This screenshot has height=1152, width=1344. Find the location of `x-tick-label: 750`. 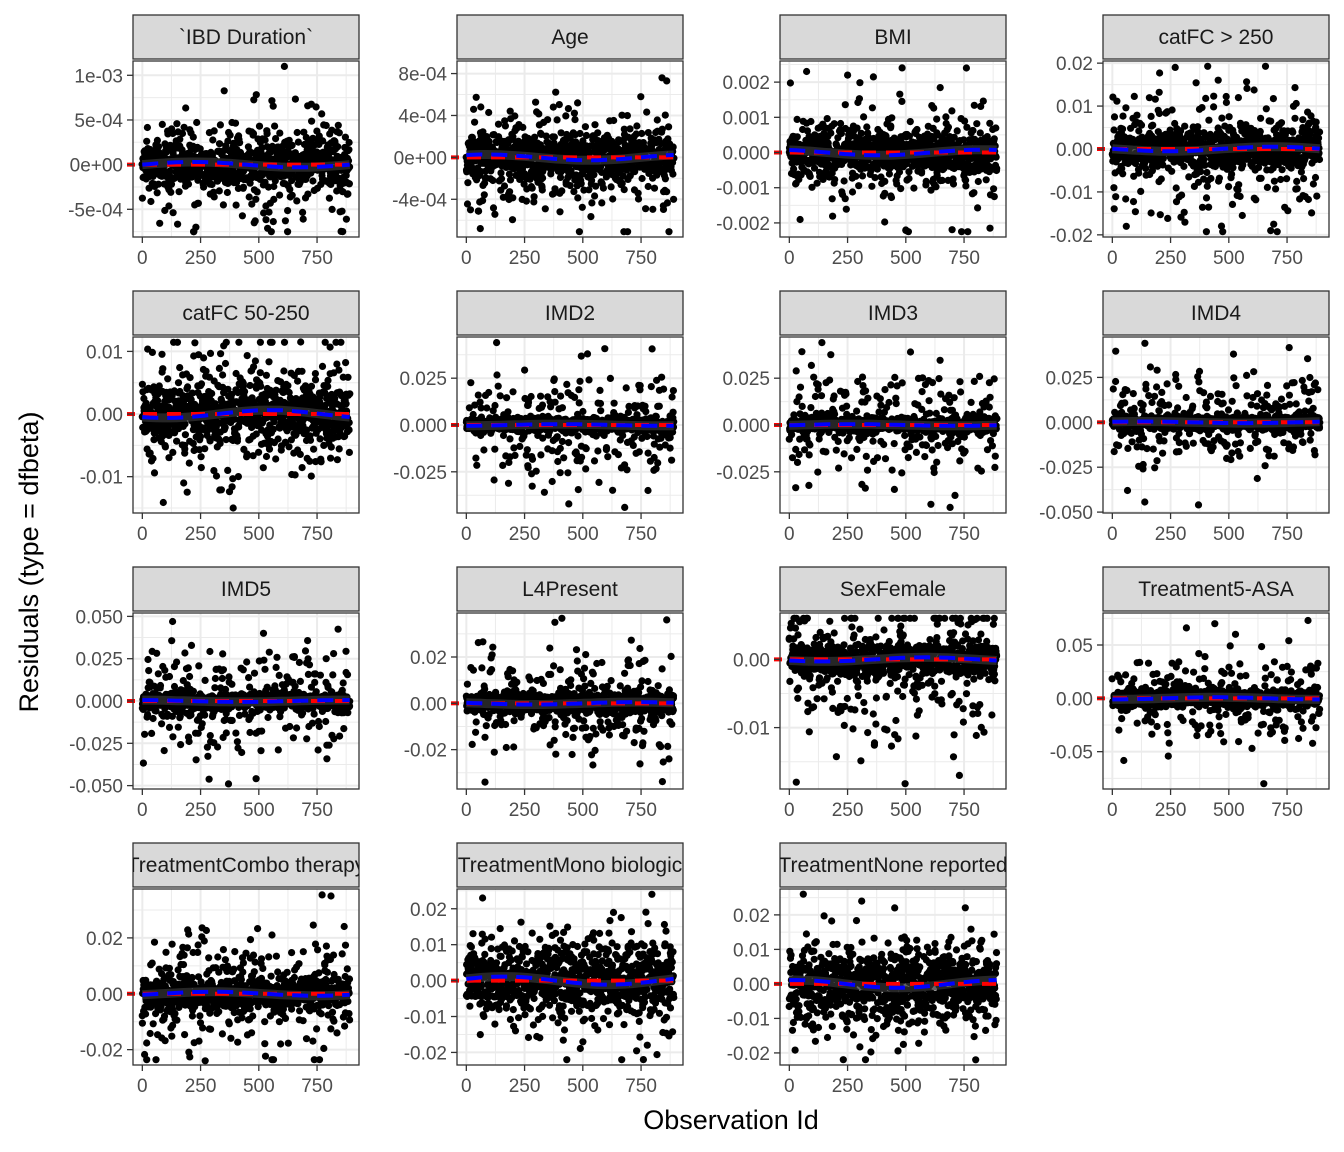

x-tick-label: 750 is located at coordinates (964, 258).